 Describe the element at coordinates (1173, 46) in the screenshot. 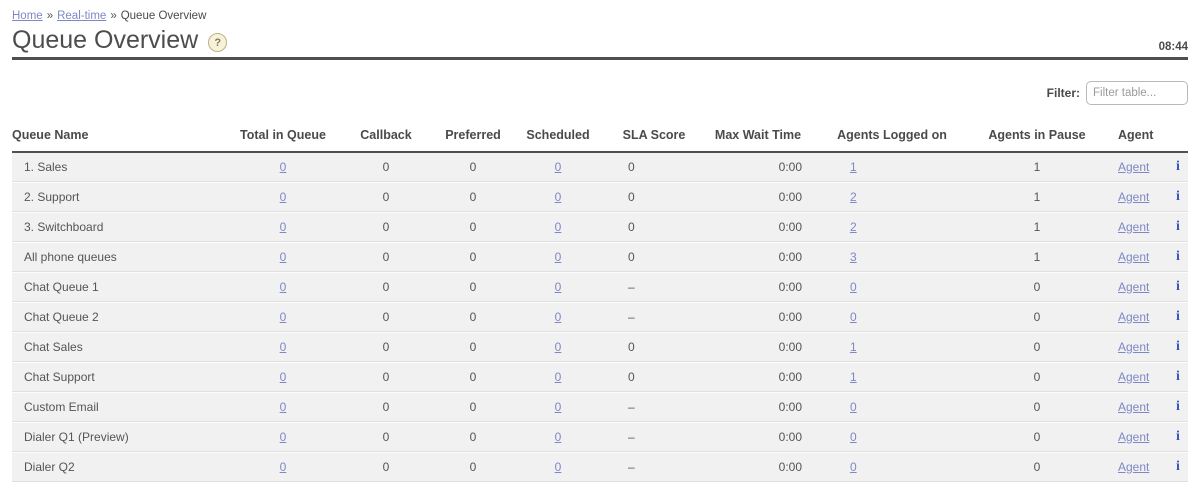

I see `clock: 08:44` at that location.